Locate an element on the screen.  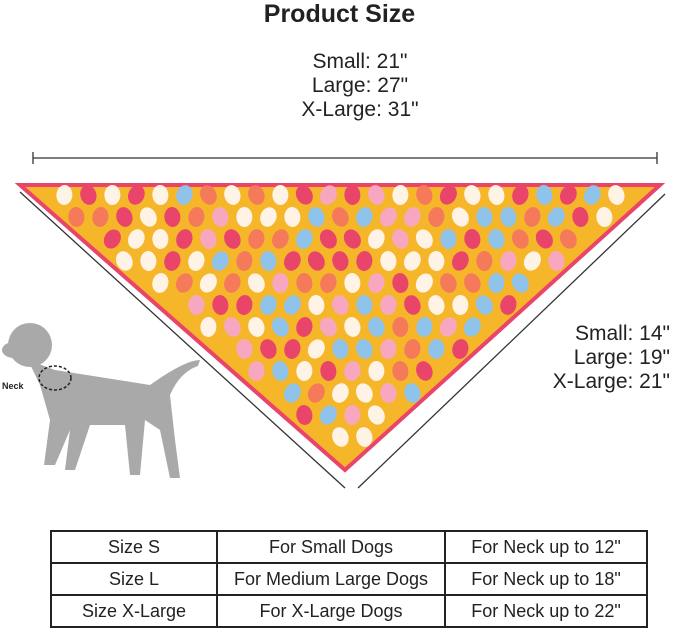
length-xlarge: X-Large: 31" is located at coordinates (360, 109).